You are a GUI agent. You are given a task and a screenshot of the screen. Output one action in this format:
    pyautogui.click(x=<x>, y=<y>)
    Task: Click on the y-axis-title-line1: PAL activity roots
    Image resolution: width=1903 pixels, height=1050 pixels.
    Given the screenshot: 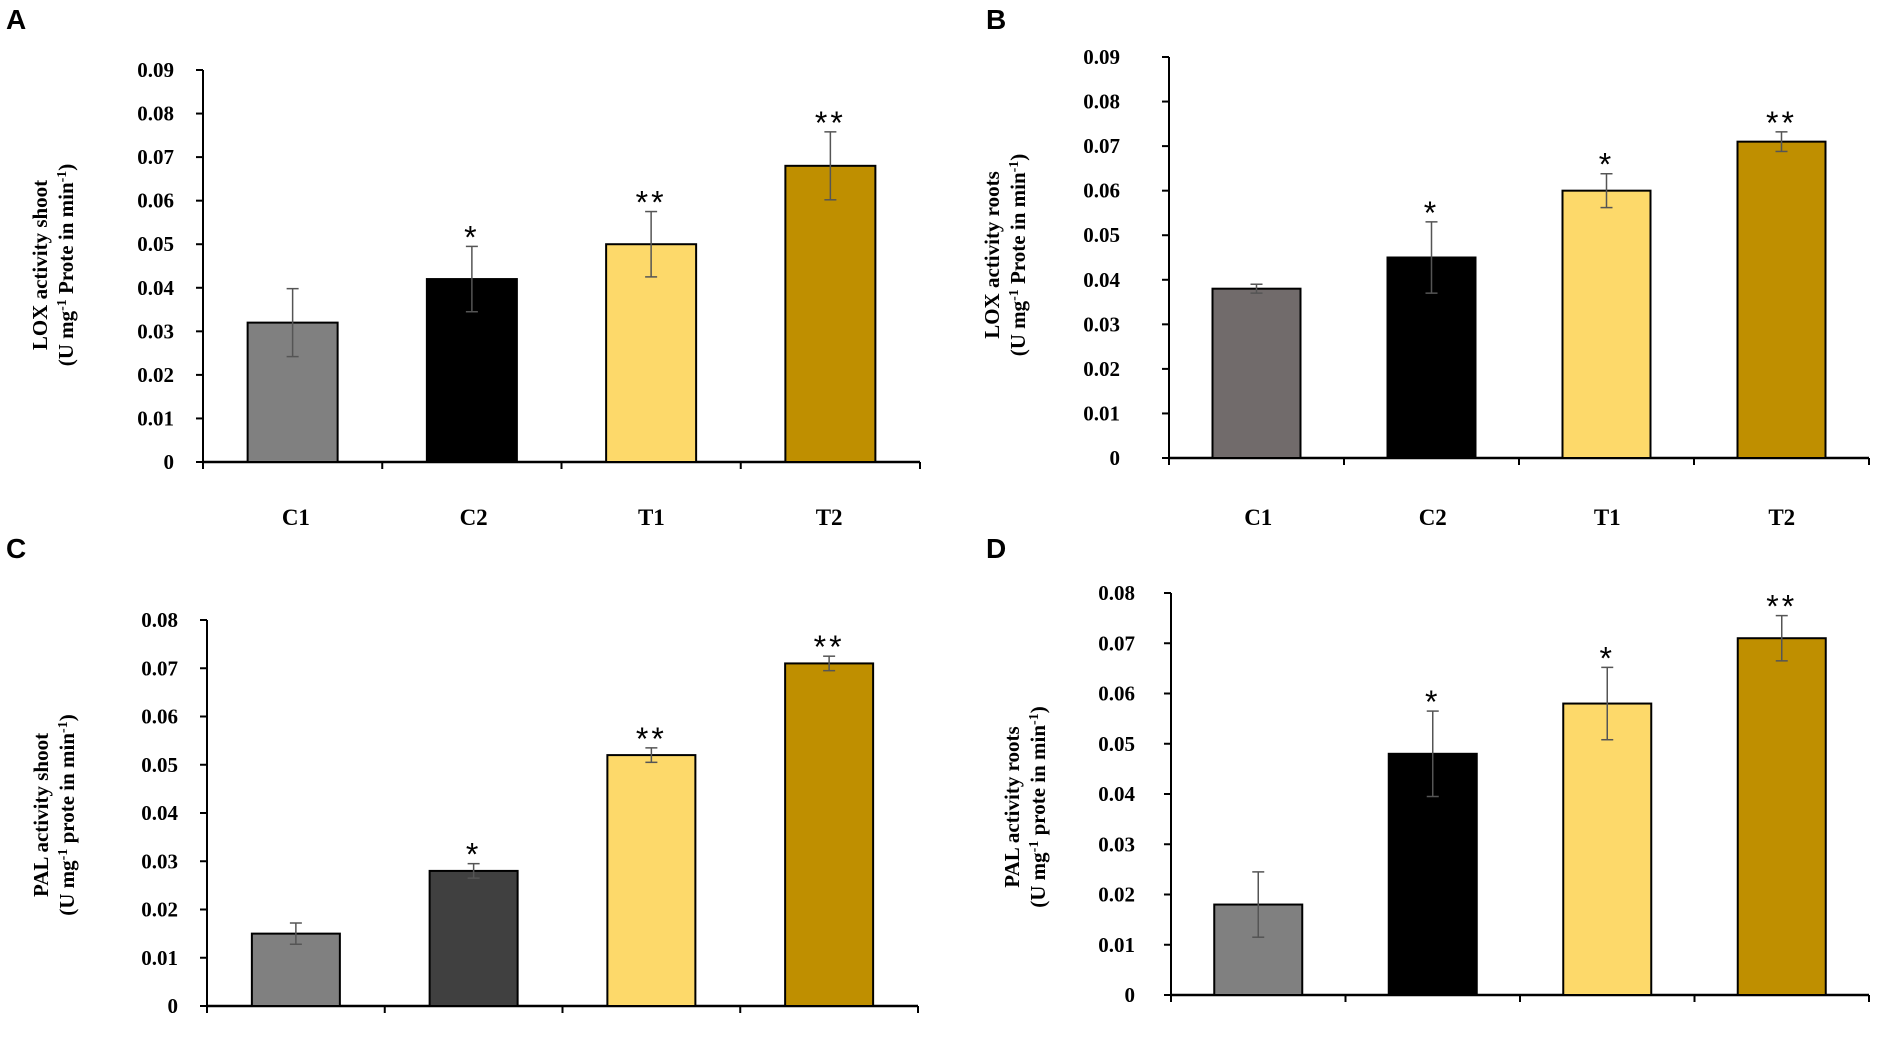 What is the action you would take?
    pyautogui.click(x=1012, y=806)
    